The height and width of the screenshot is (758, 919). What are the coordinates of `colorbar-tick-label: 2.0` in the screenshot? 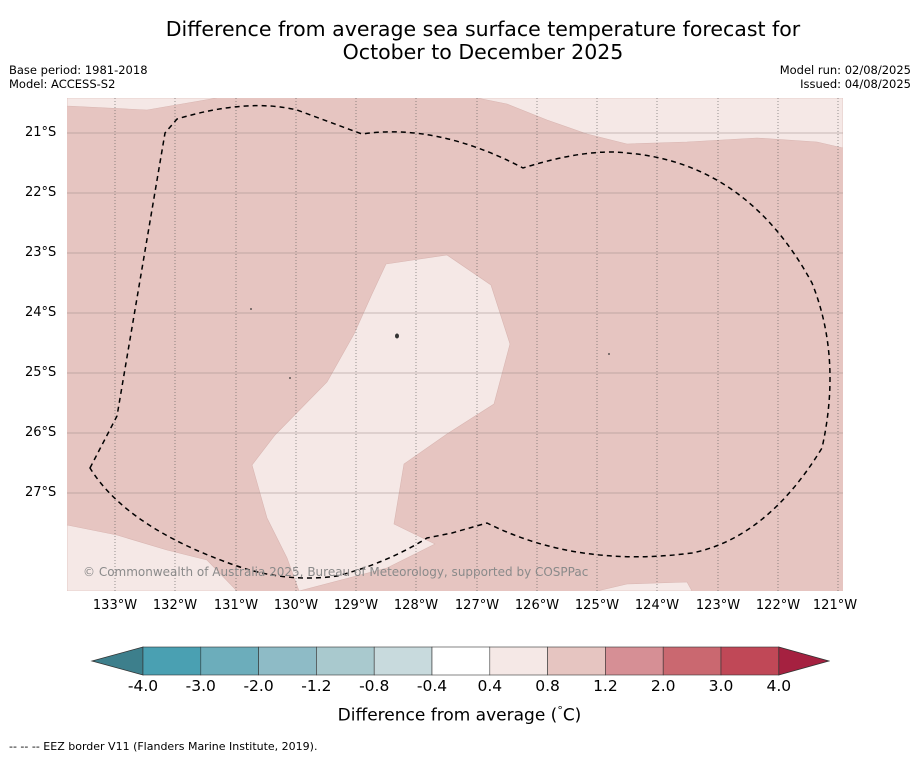 It's located at (663, 686).